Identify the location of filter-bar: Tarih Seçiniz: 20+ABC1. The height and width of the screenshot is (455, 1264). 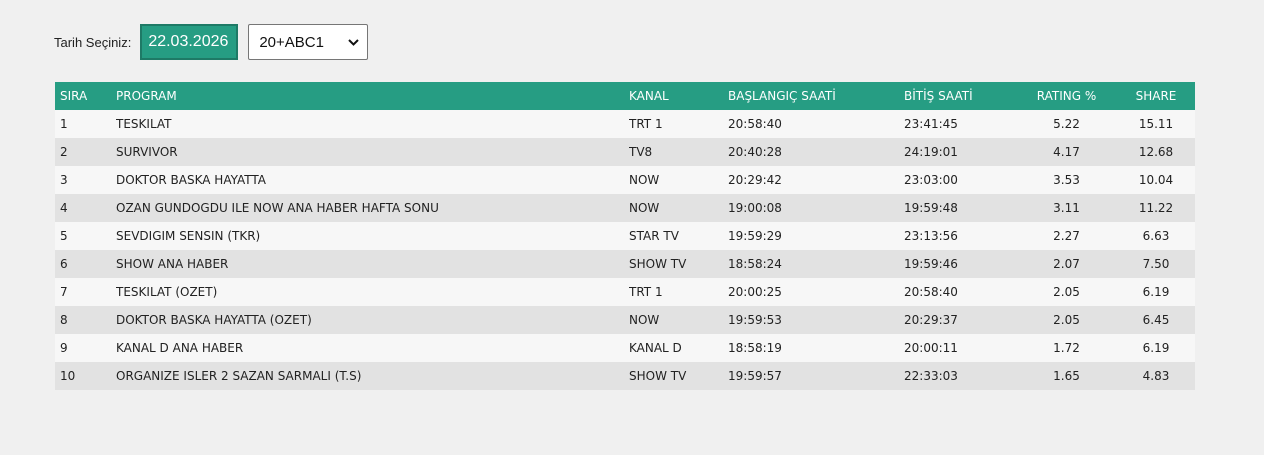
(211, 42).